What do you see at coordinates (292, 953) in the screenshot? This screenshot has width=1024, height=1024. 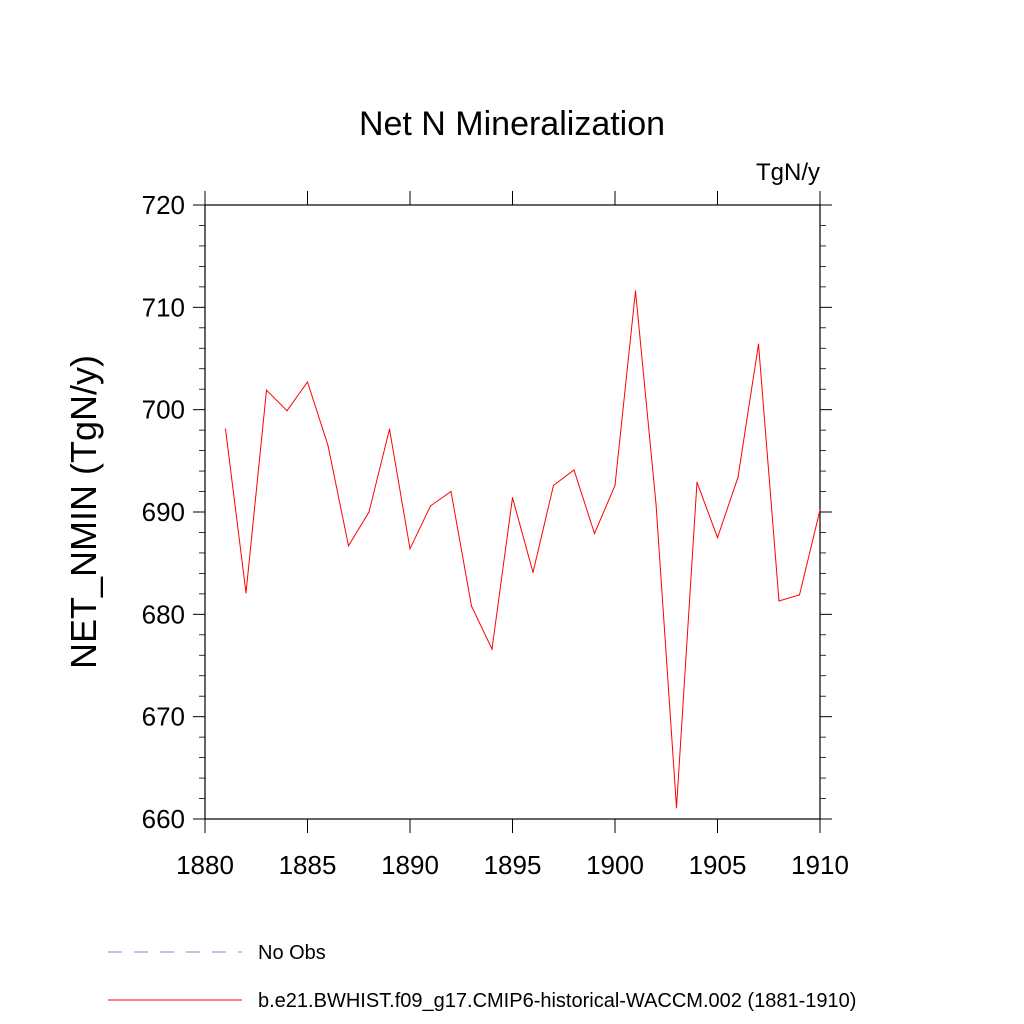 I see `legend-label: No Obs` at bounding box center [292, 953].